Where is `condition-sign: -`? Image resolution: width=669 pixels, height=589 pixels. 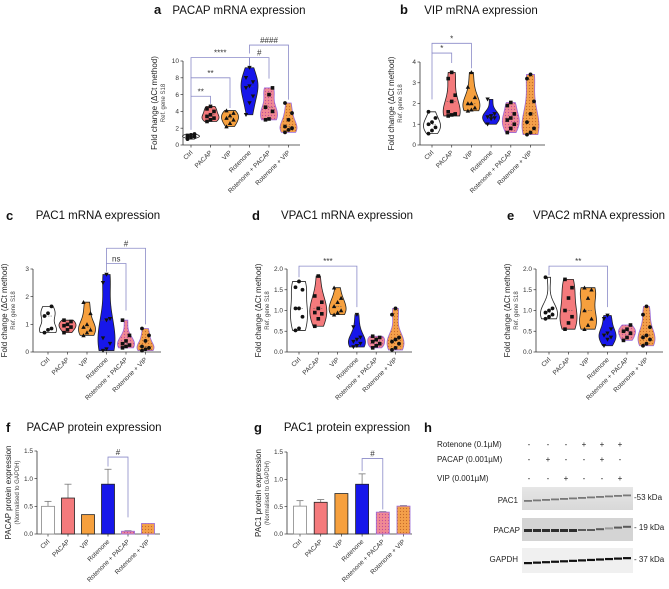
condition-sign: - is located at coordinates (584, 478).